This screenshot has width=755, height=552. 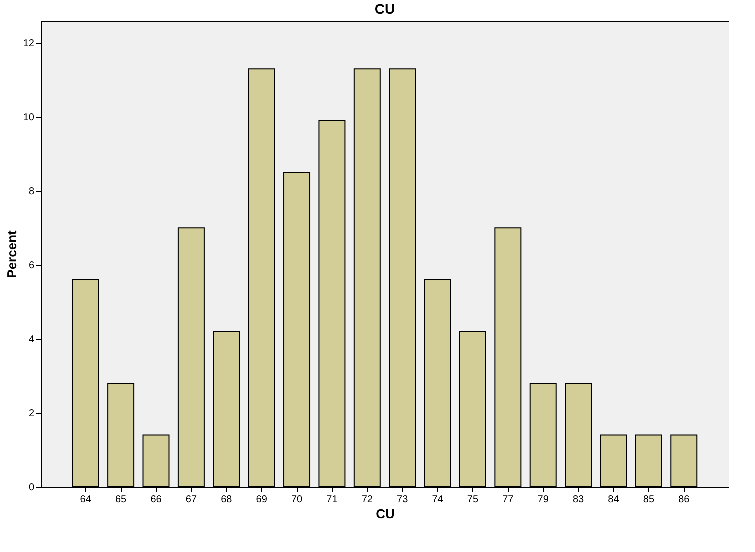 What do you see at coordinates (297, 500) in the screenshot?
I see `x-tick-label: 70` at bounding box center [297, 500].